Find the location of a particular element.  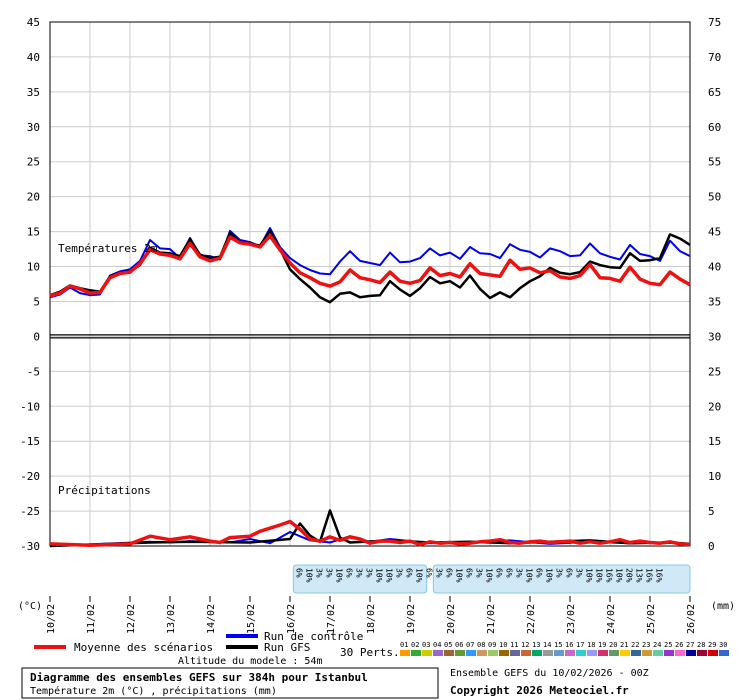

left-tick-label: -10 is located at coordinates (30, 406).